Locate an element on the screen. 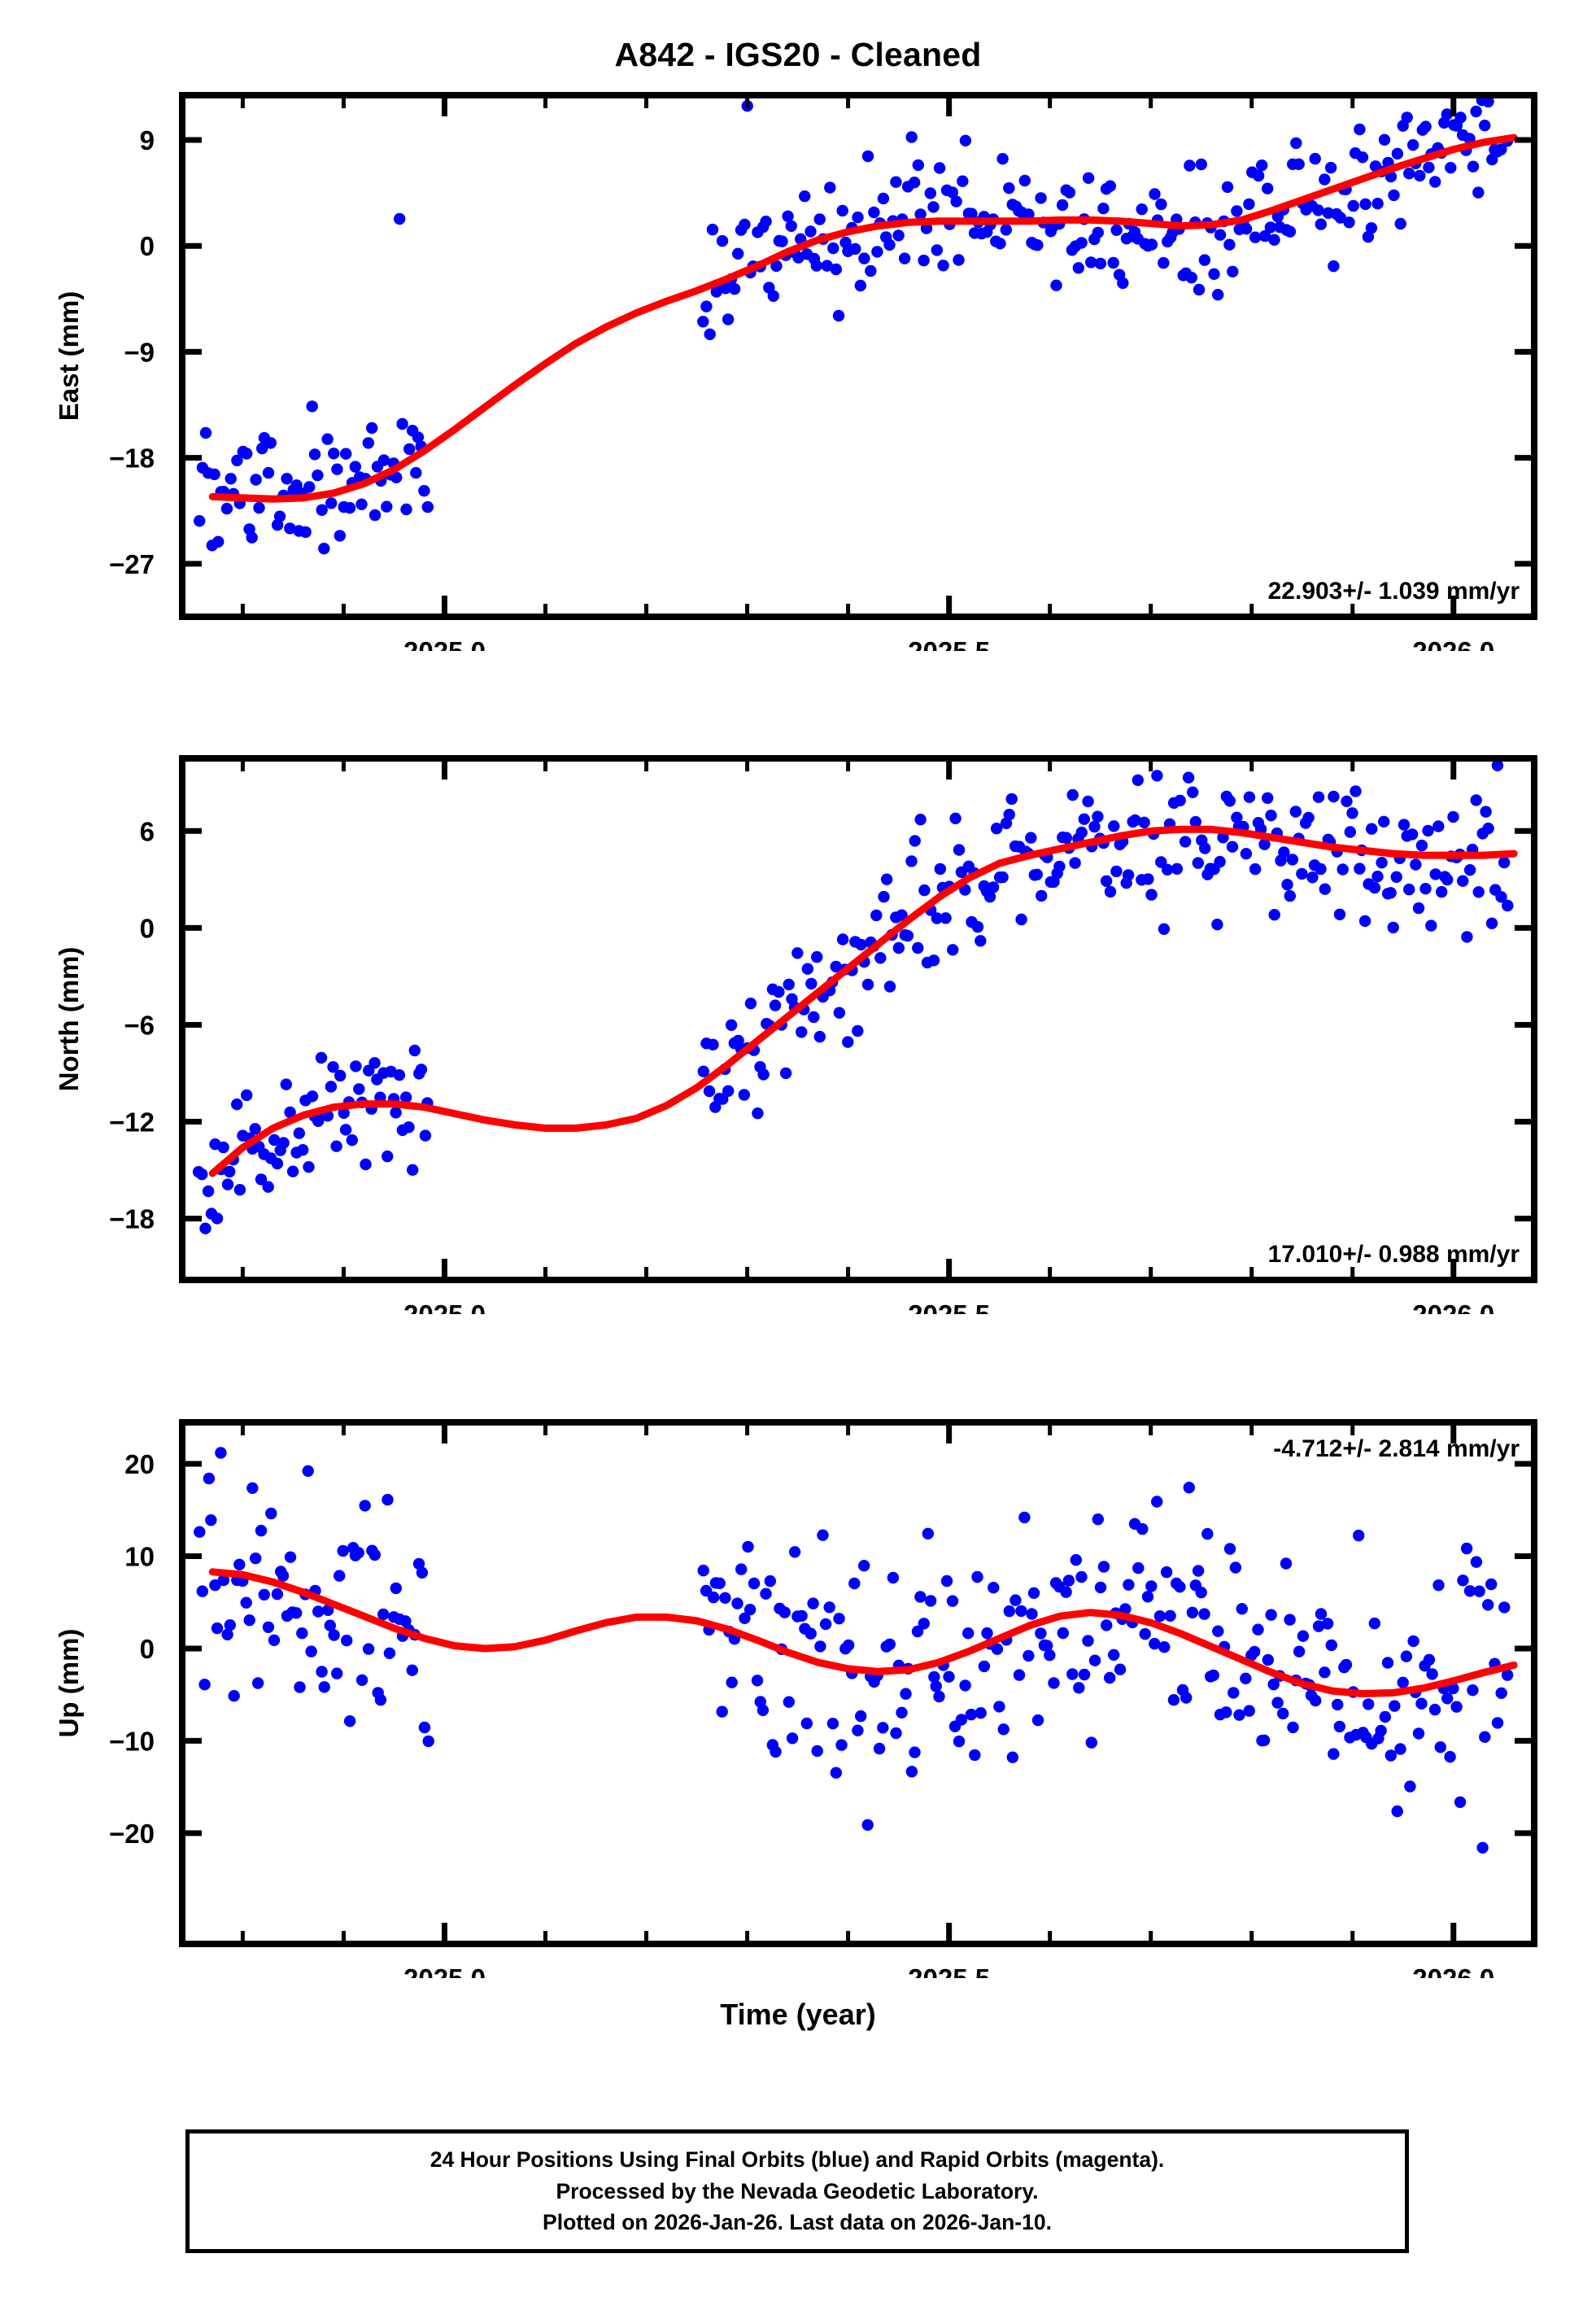 This screenshot has height=2306, width=1596. y-tick-label: 20 is located at coordinates (139, 1464).